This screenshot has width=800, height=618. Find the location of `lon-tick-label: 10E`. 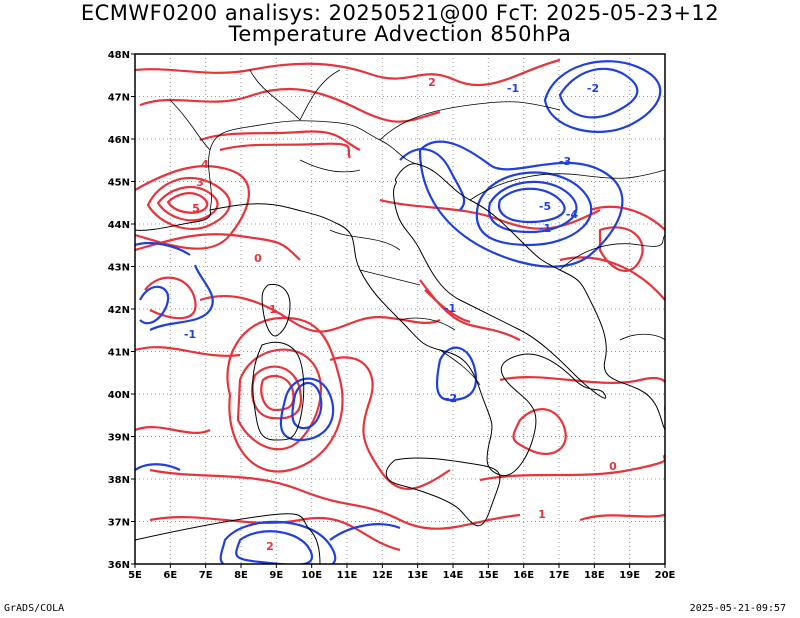

lon-tick-label: 10E is located at coordinates (311, 575).